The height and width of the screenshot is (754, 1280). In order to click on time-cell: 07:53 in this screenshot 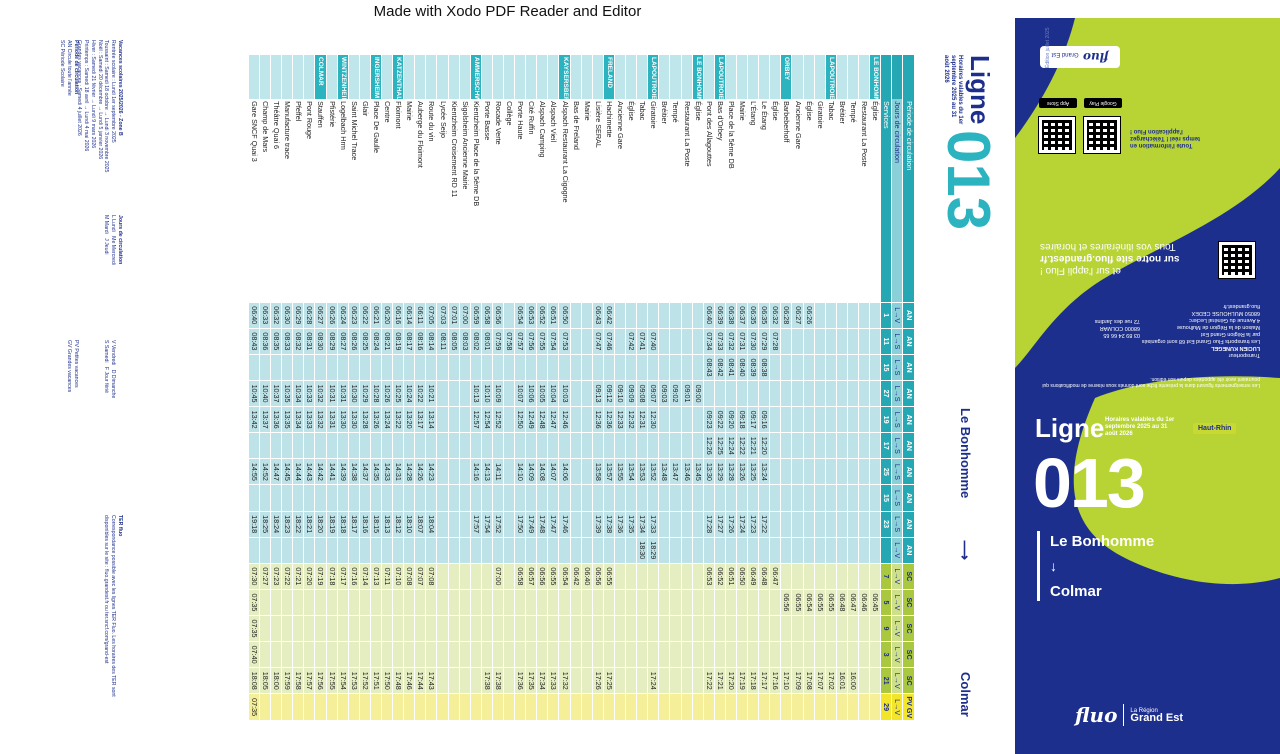, I will do `click(565, 341)`.